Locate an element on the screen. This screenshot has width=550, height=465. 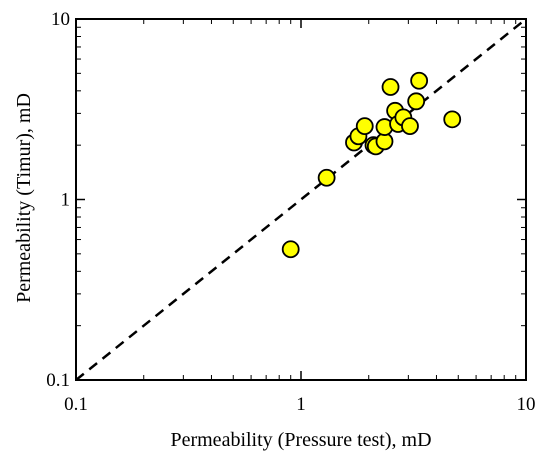
x-tick-label: 0.1 is located at coordinates (76, 404).